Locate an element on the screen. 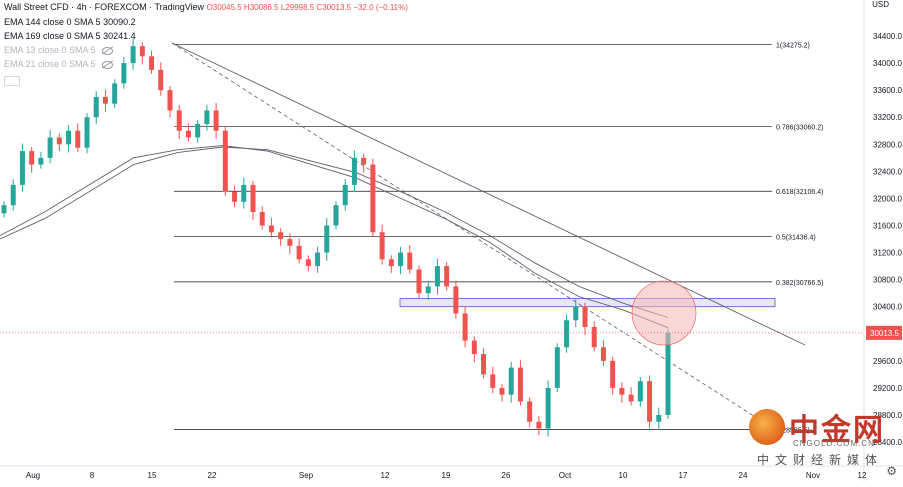 Image resolution: width=903 pixels, height=487 pixels. current-price-label: 30013.5 is located at coordinates (884, 333).